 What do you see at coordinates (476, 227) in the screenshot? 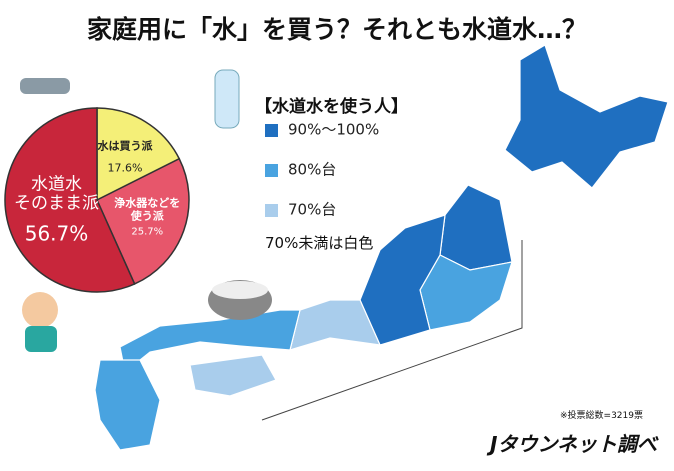
I see `tohoku` at bounding box center [476, 227].